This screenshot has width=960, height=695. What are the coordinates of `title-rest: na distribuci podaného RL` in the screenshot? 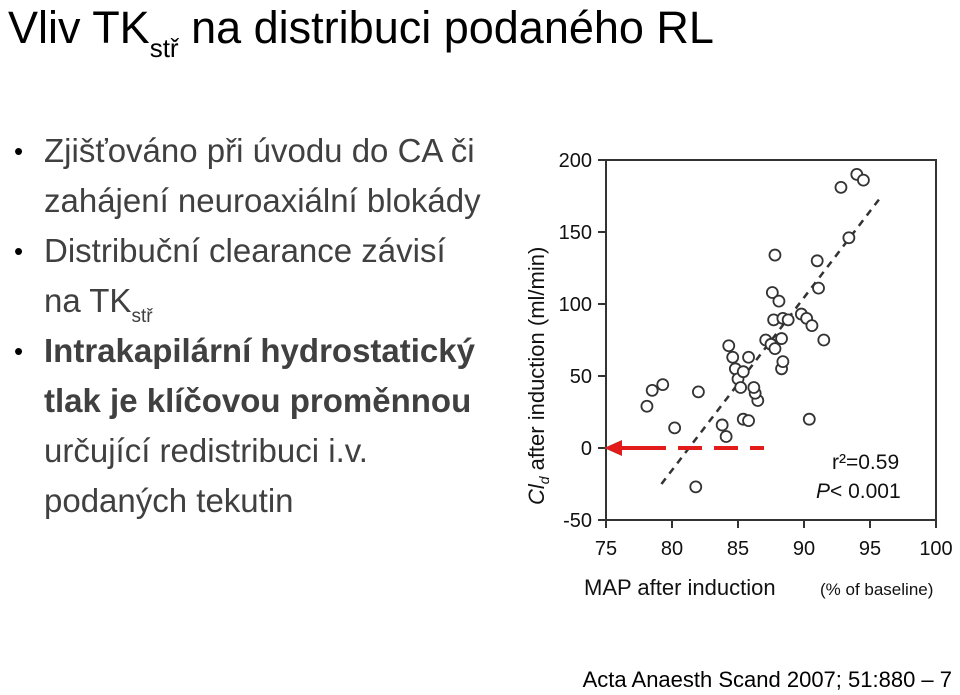 It's located at (446, 27).